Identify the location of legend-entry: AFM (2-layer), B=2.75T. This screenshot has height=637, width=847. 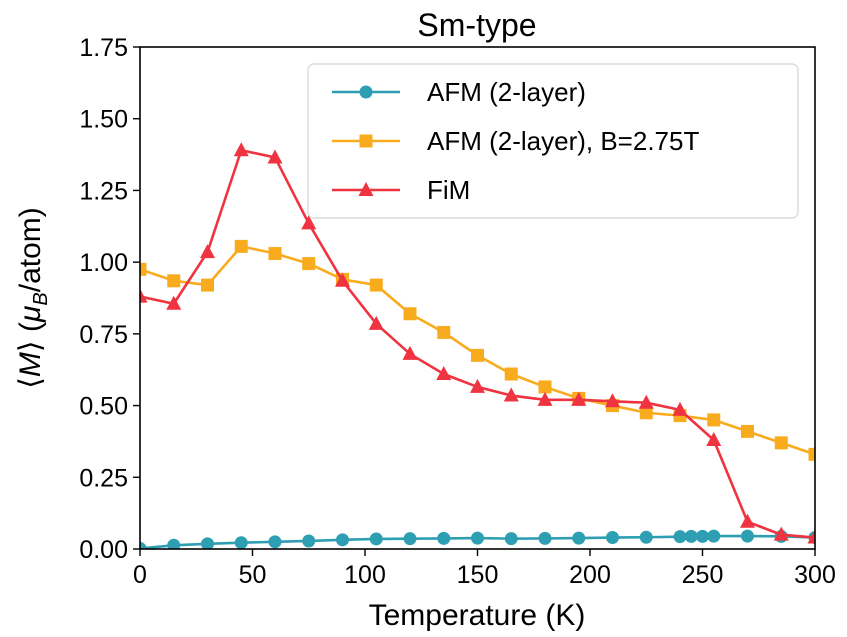
(515, 141).